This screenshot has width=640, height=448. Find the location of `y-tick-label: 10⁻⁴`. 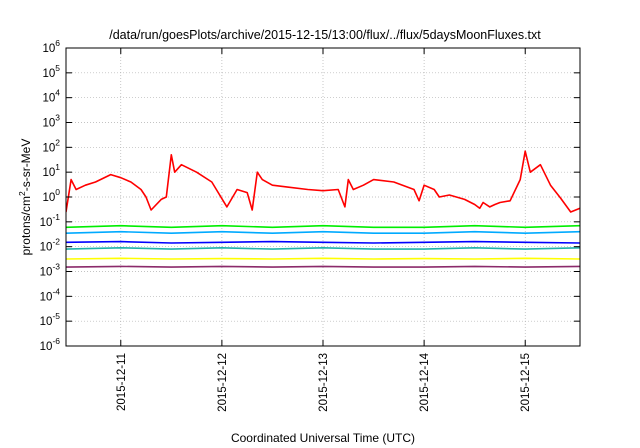

y-tick-label: 10⁻⁴ is located at coordinates (50, 294).